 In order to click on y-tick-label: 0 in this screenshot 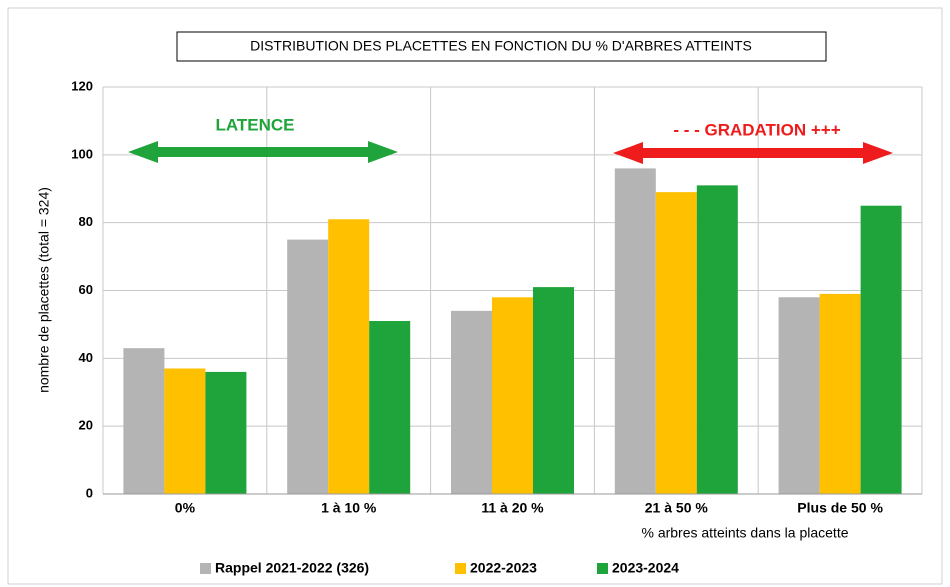, I will do `click(89, 492)`.